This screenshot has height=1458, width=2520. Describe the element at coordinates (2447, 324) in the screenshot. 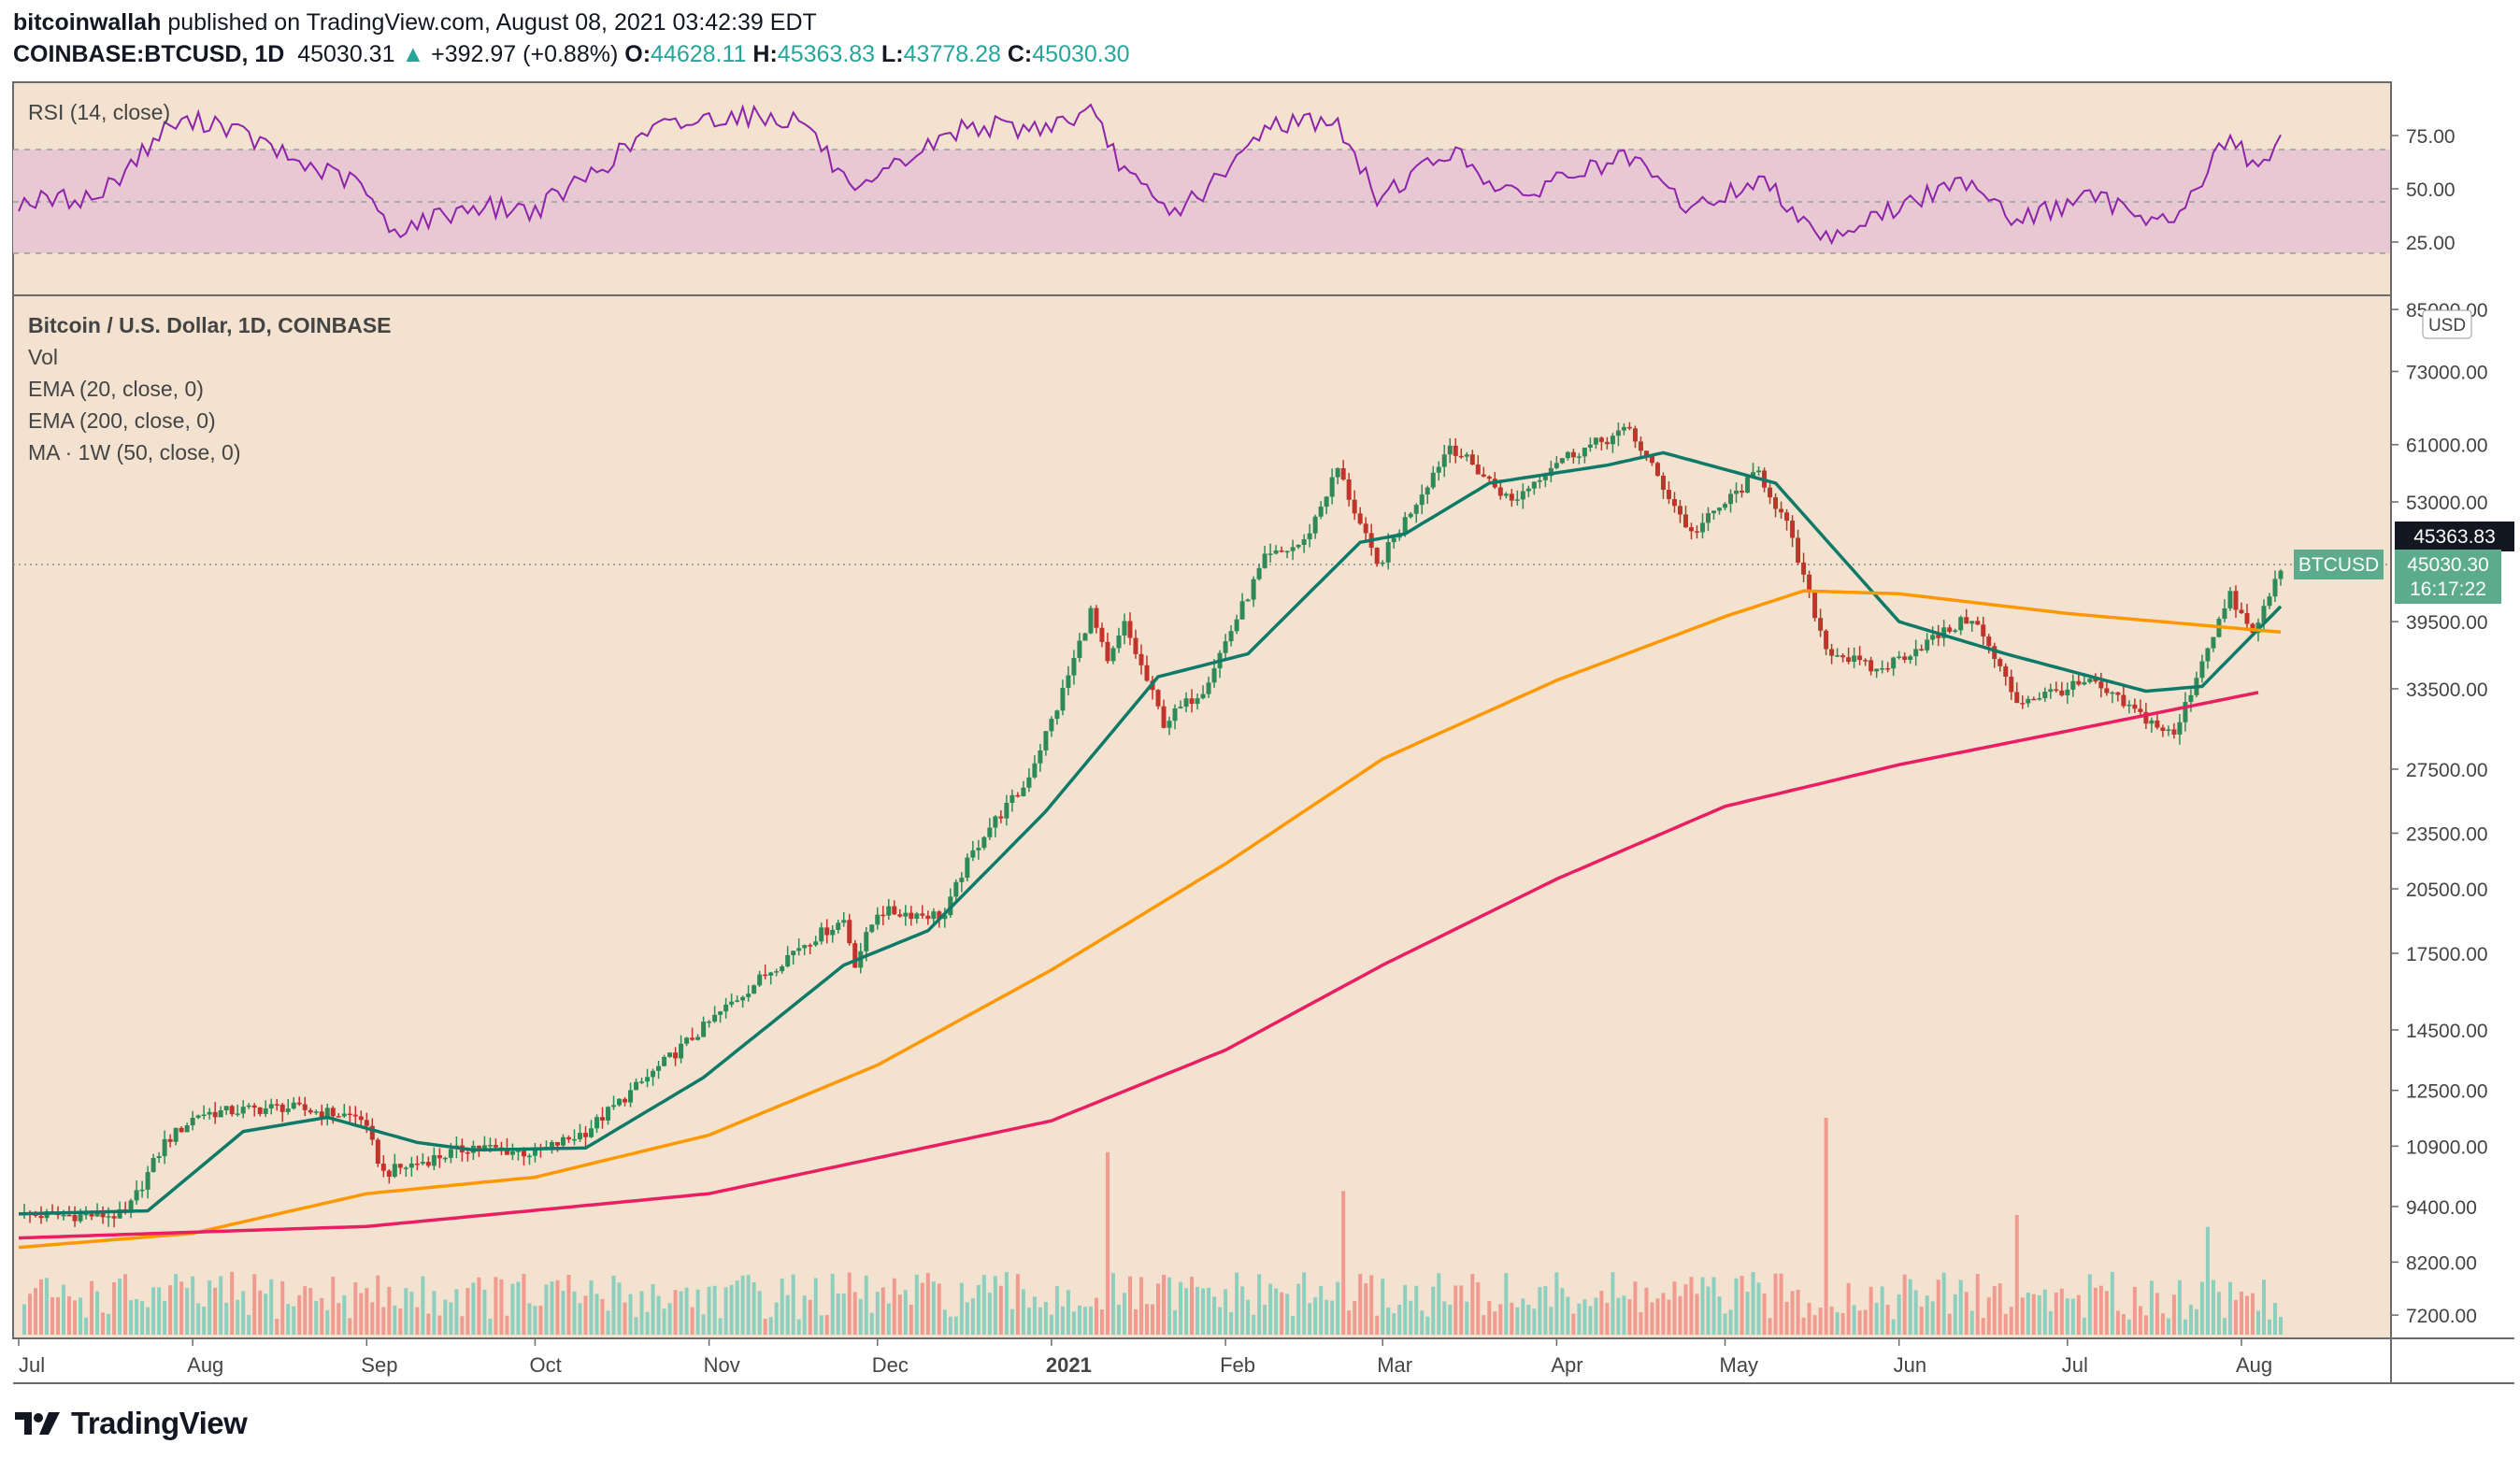

I see `usd-badge` at that location.